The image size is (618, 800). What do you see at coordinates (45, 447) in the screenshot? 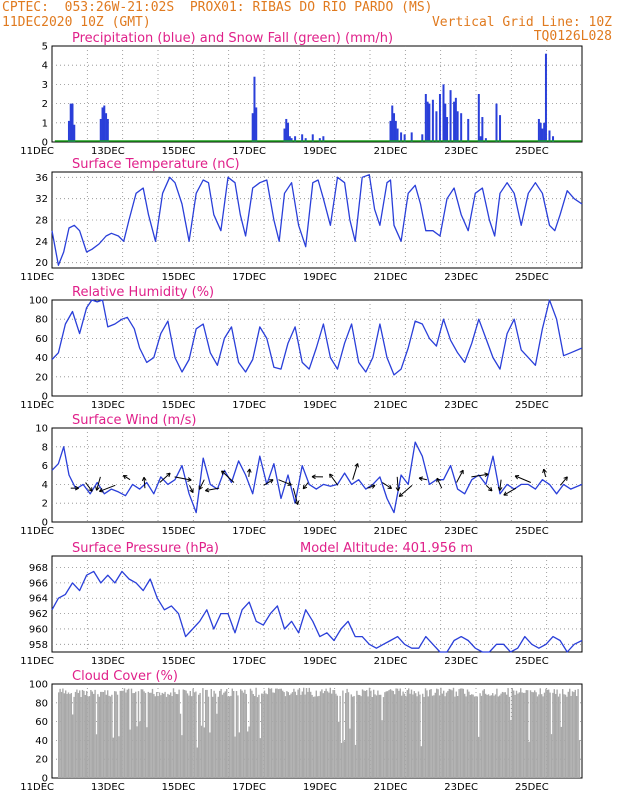
I see `y-tick-label: 8` at bounding box center [45, 447].